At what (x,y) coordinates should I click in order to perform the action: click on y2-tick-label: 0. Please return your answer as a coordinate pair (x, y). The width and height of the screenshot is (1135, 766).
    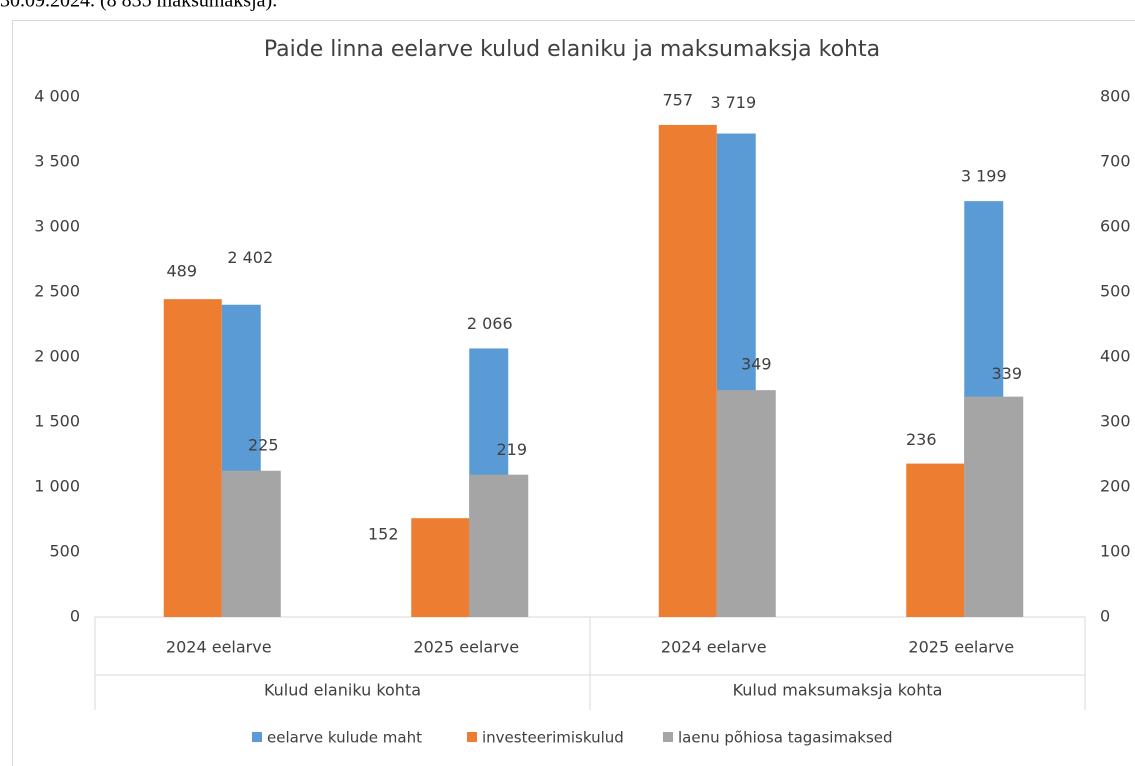
    Looking at the image, I should click on (1105, 616).